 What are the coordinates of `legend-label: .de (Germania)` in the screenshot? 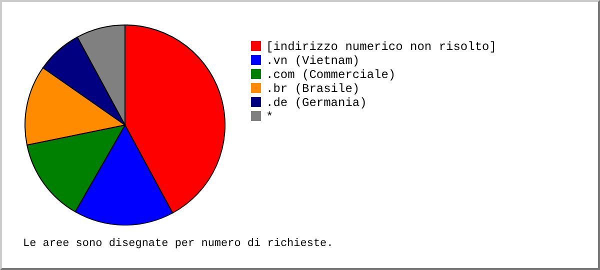 It's located at (316, 103).